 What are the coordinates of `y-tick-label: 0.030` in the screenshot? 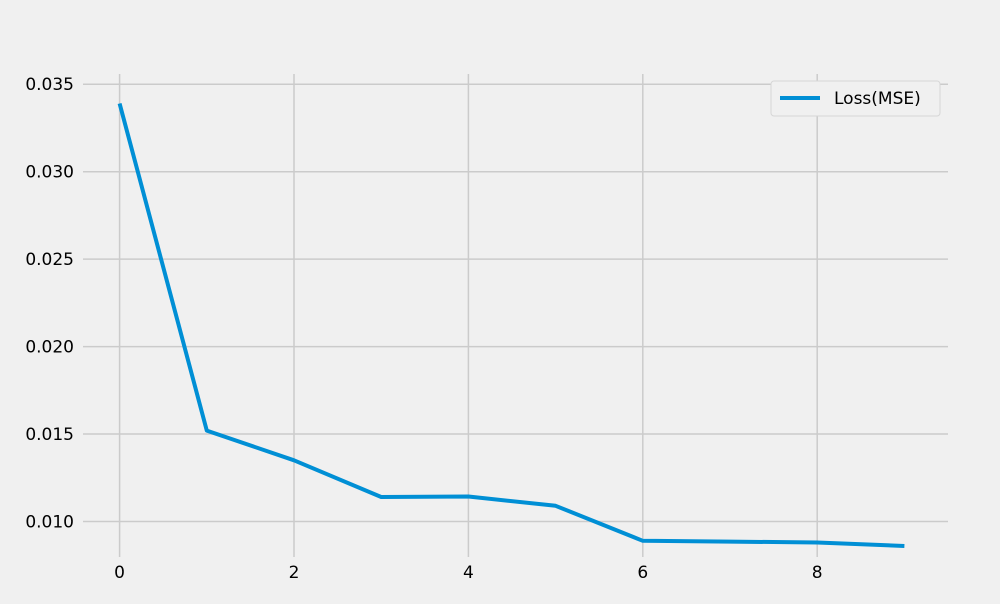 It's located at (49, 173).